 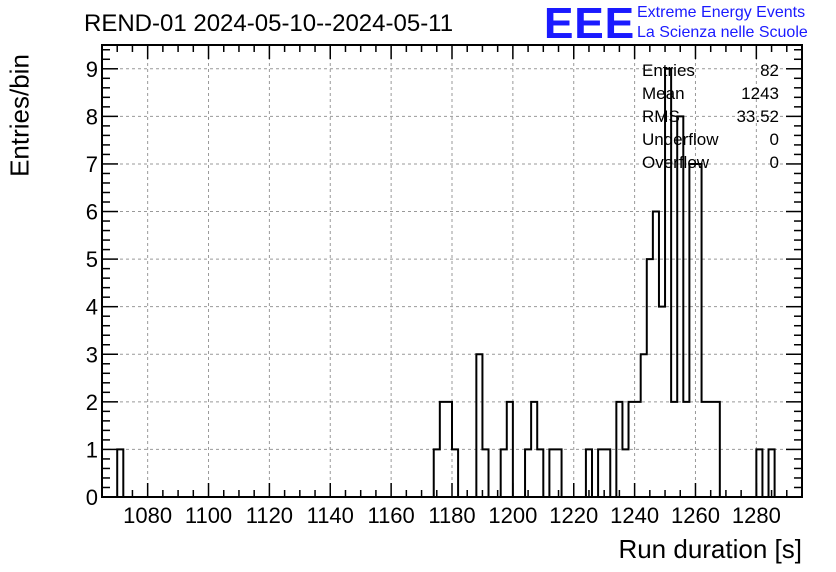 I want to click on x-tick-label: 1160, so click(x=390, y=515).